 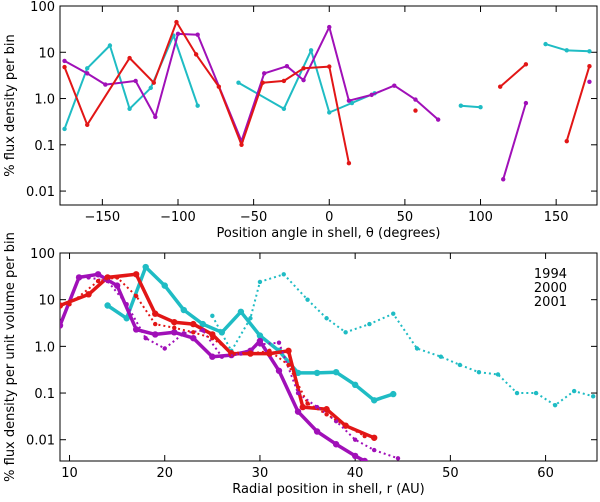 What do you see at coordinates (164, 473) in the screenshot?
I see `x-tick-label: 20` at bounding box center [164, 473].